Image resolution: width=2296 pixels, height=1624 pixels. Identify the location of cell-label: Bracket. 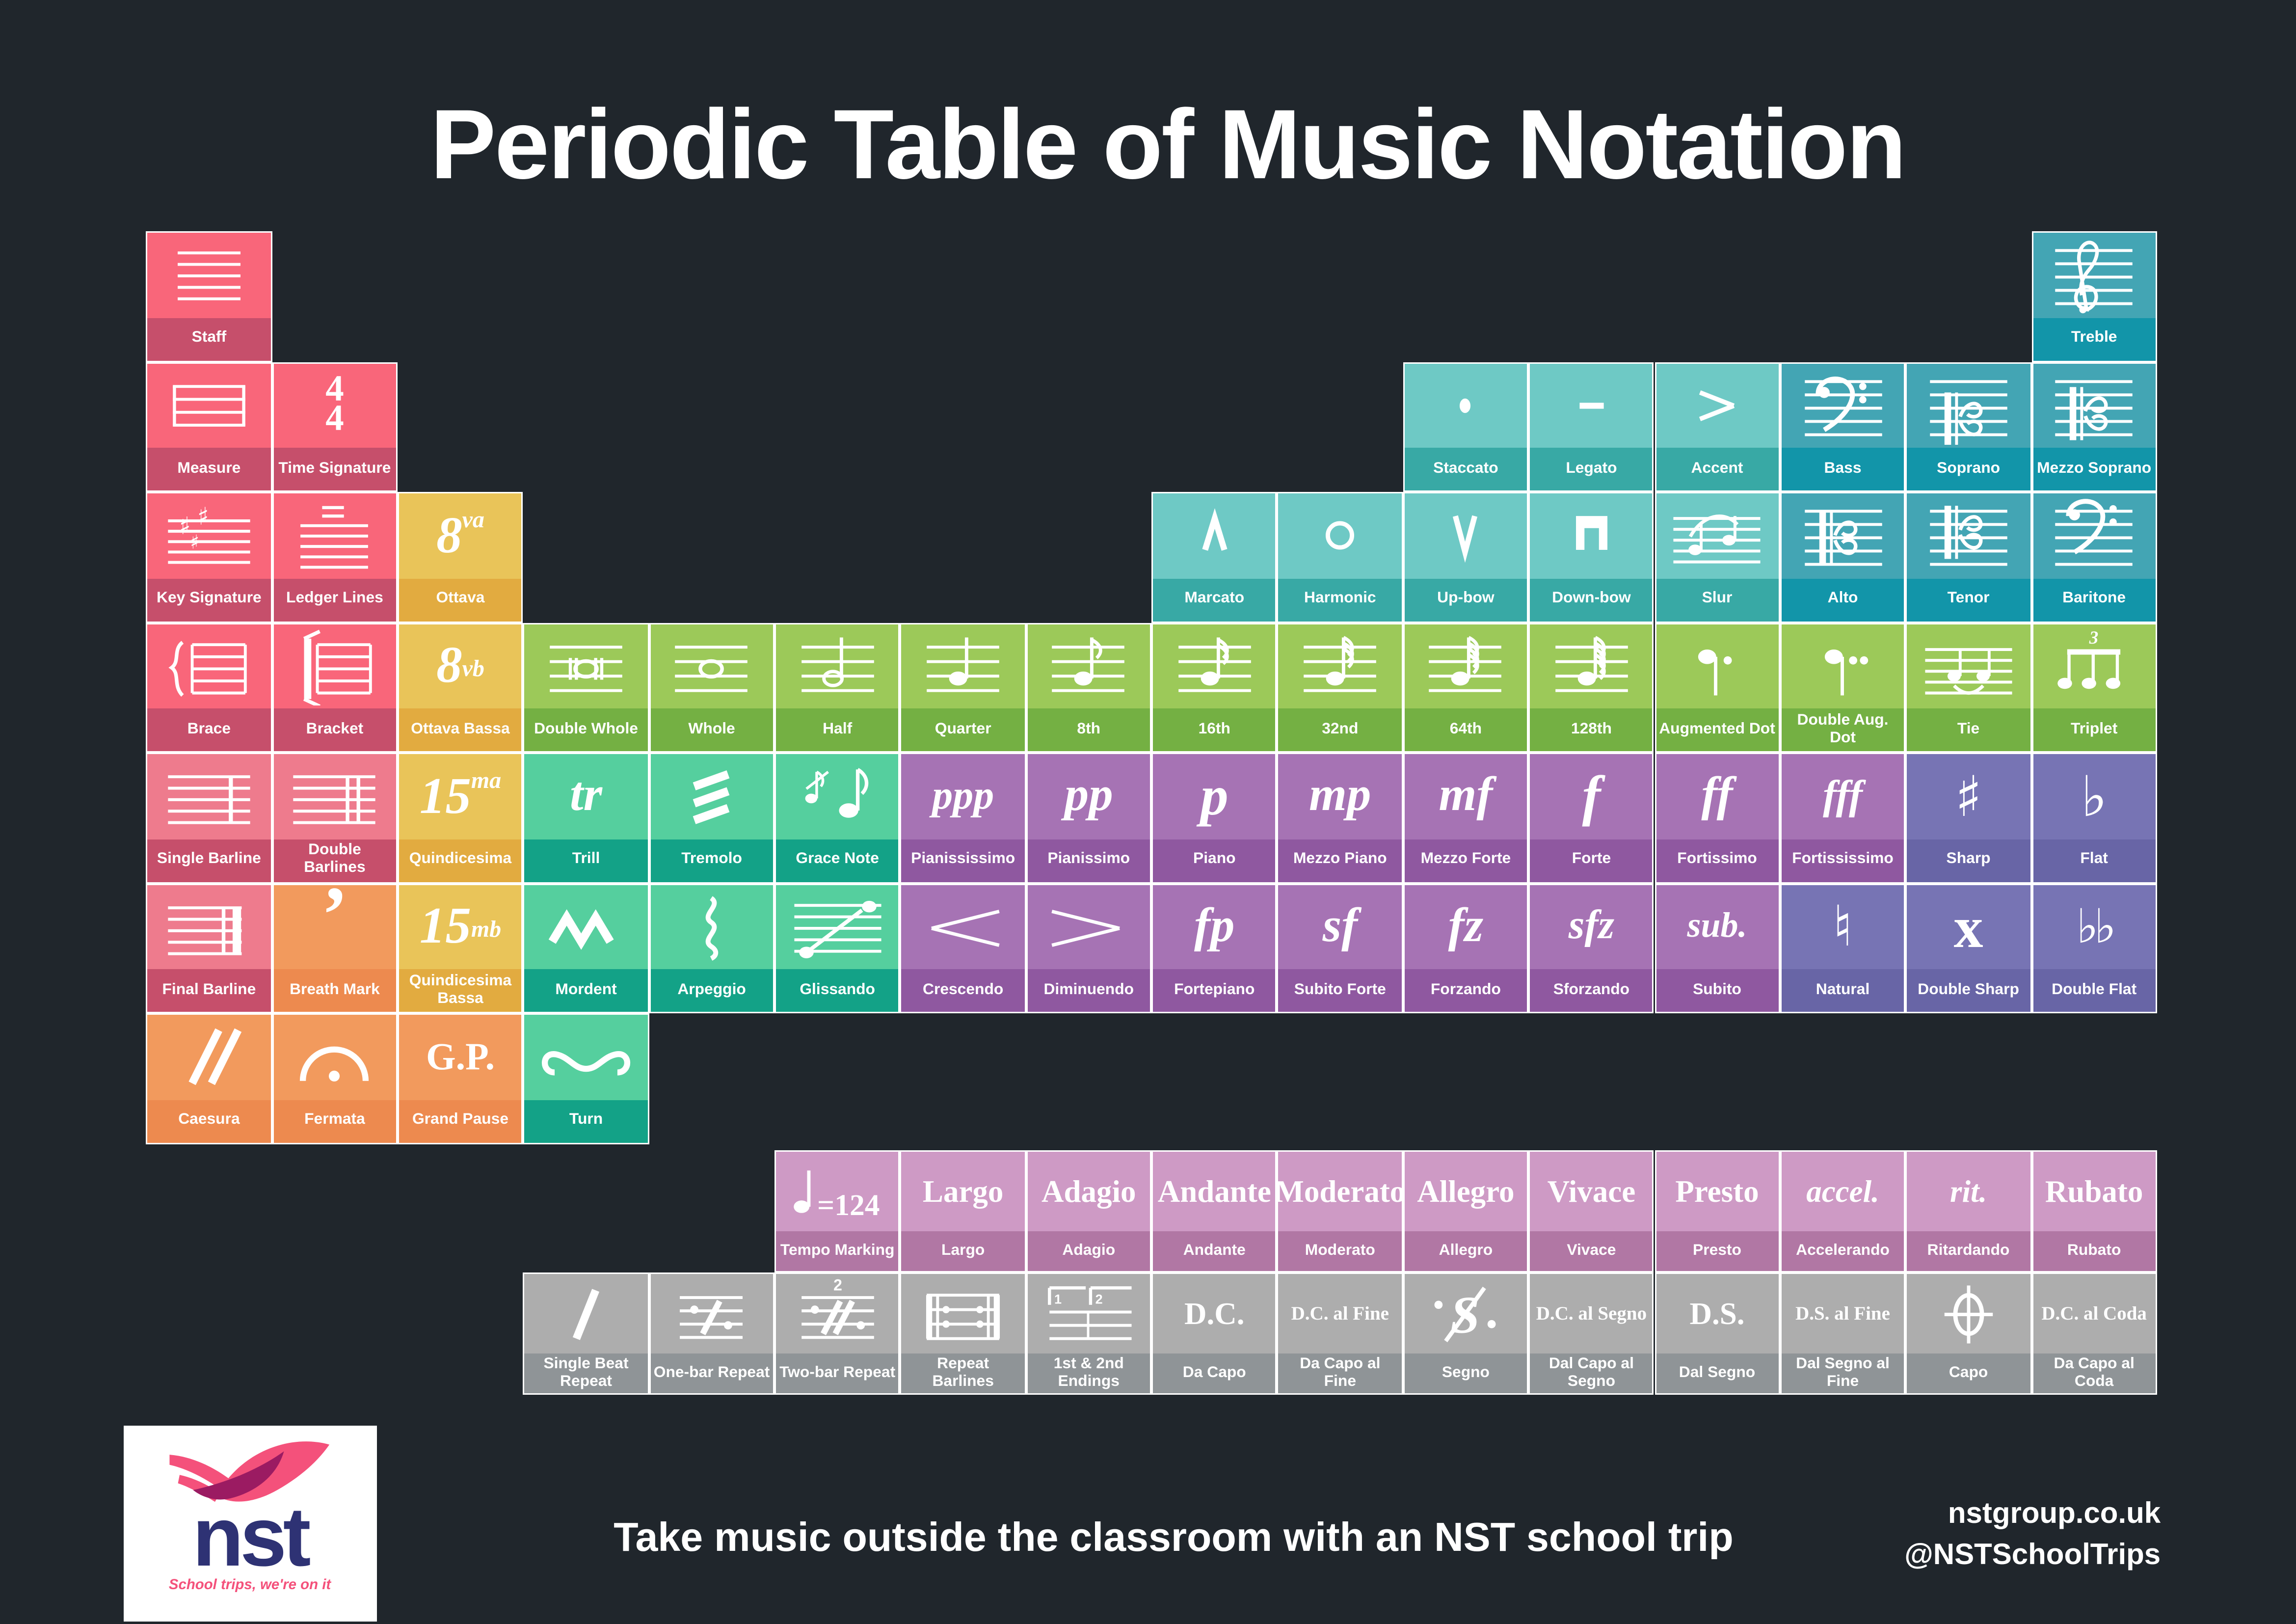
(334, 729).